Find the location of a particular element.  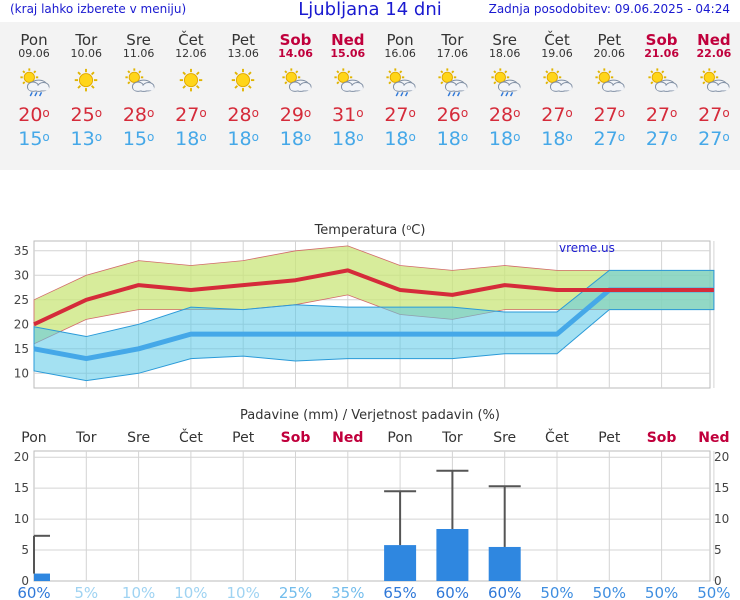

forecast-day: Pet 13.06 28o 18o is located at coordinates (243, 86).